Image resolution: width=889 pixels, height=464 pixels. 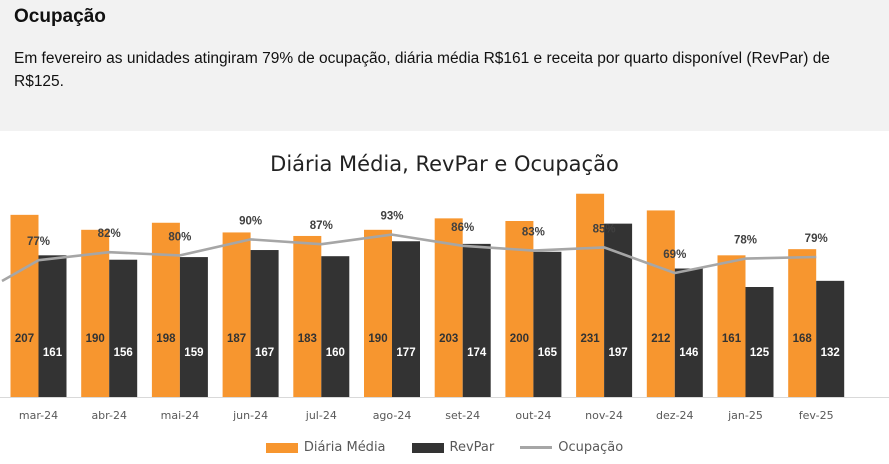 I want to click on bar-label-revpar: 160, so click(x=335, y=353).